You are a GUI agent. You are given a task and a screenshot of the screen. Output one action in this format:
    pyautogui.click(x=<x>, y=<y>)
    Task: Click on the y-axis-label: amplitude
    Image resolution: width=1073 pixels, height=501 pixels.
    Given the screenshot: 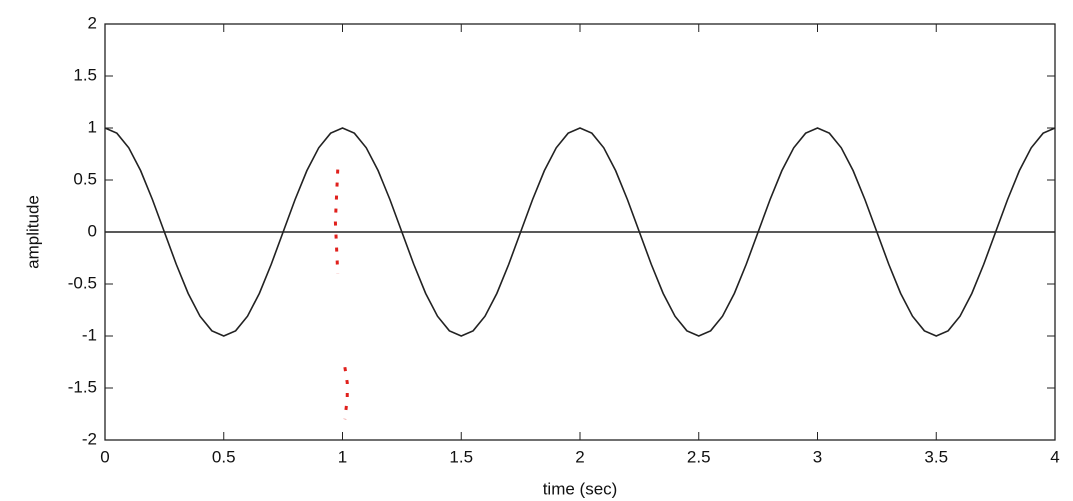 What is the action you would take?
    pyautogui.click(x=32, y=232)
    